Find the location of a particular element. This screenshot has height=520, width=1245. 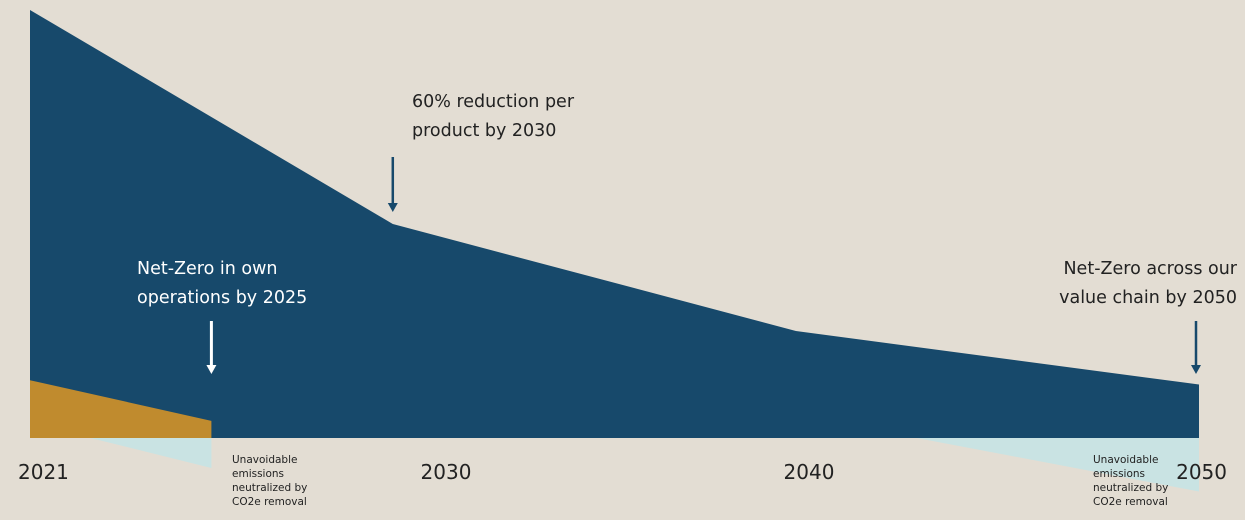

removal-note-left-line-4: CO2e removal is located at coordinates (269, 502).